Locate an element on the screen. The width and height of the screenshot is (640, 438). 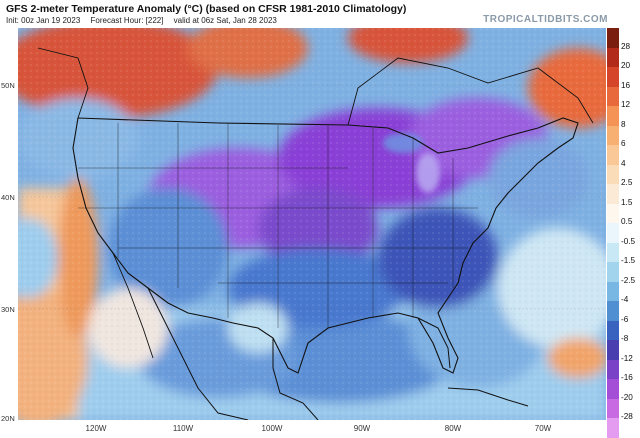
colorbar-label: 2.5 is located at coordinates (627, 182).